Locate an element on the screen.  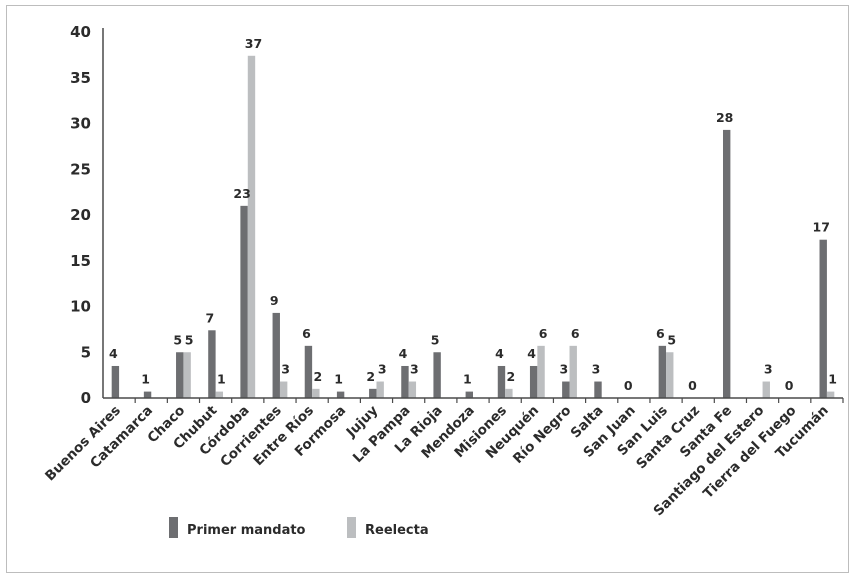
y-tick-label: 0 is located at coordinates (86, 398).